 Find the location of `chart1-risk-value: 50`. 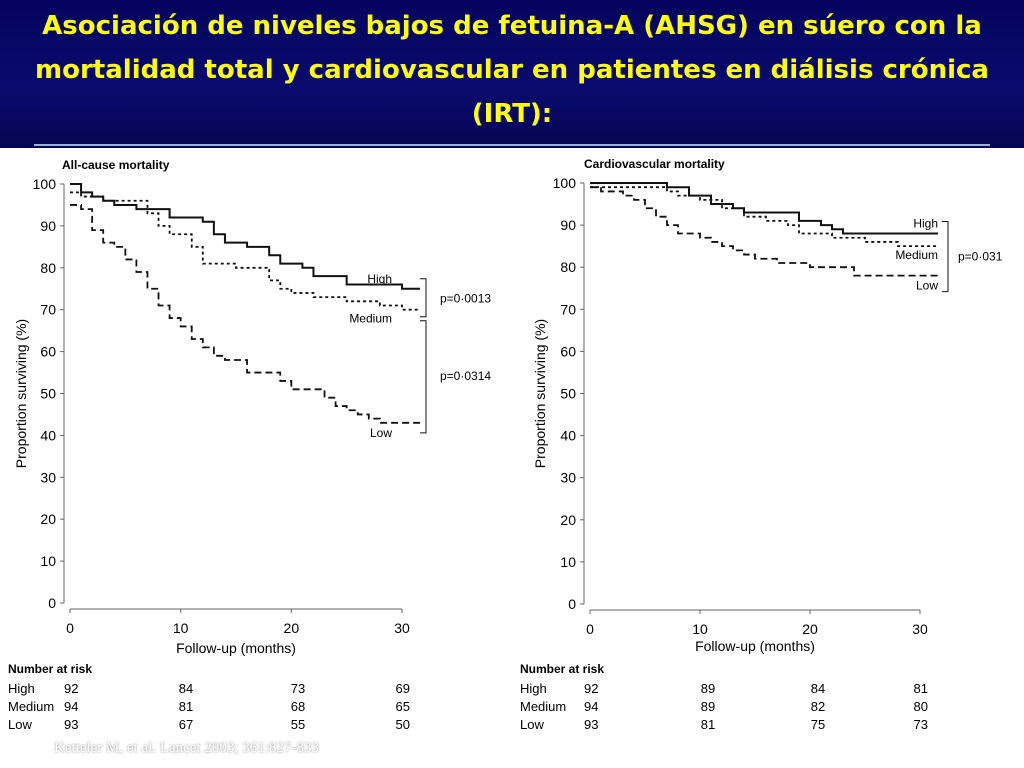

chart1-risk-value: 50 is located at coordinates (403, 724).